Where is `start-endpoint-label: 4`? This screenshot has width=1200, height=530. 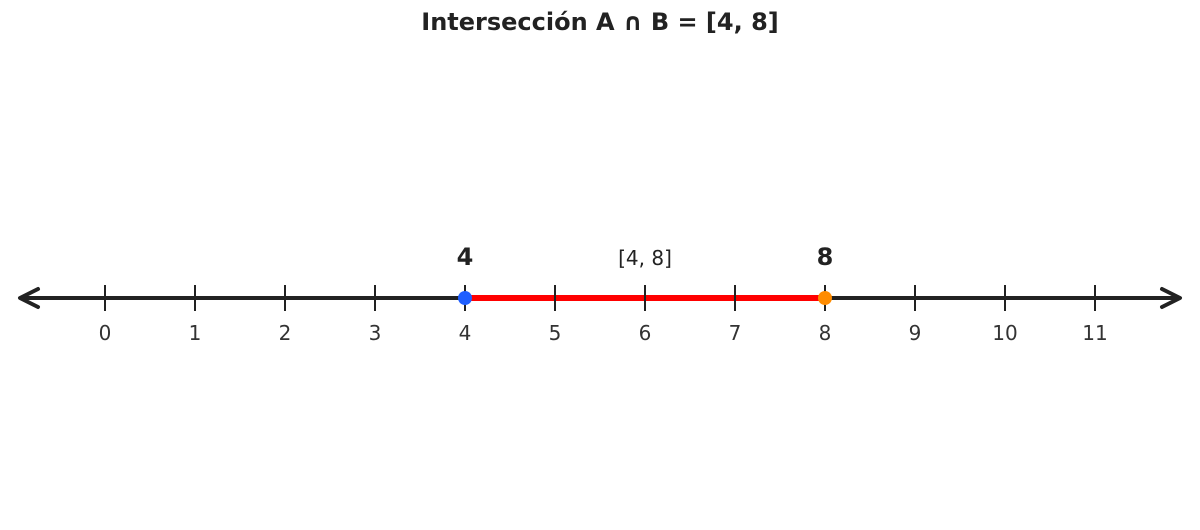
start-endpoint-label: 4 is located at coordinates (465, 257).